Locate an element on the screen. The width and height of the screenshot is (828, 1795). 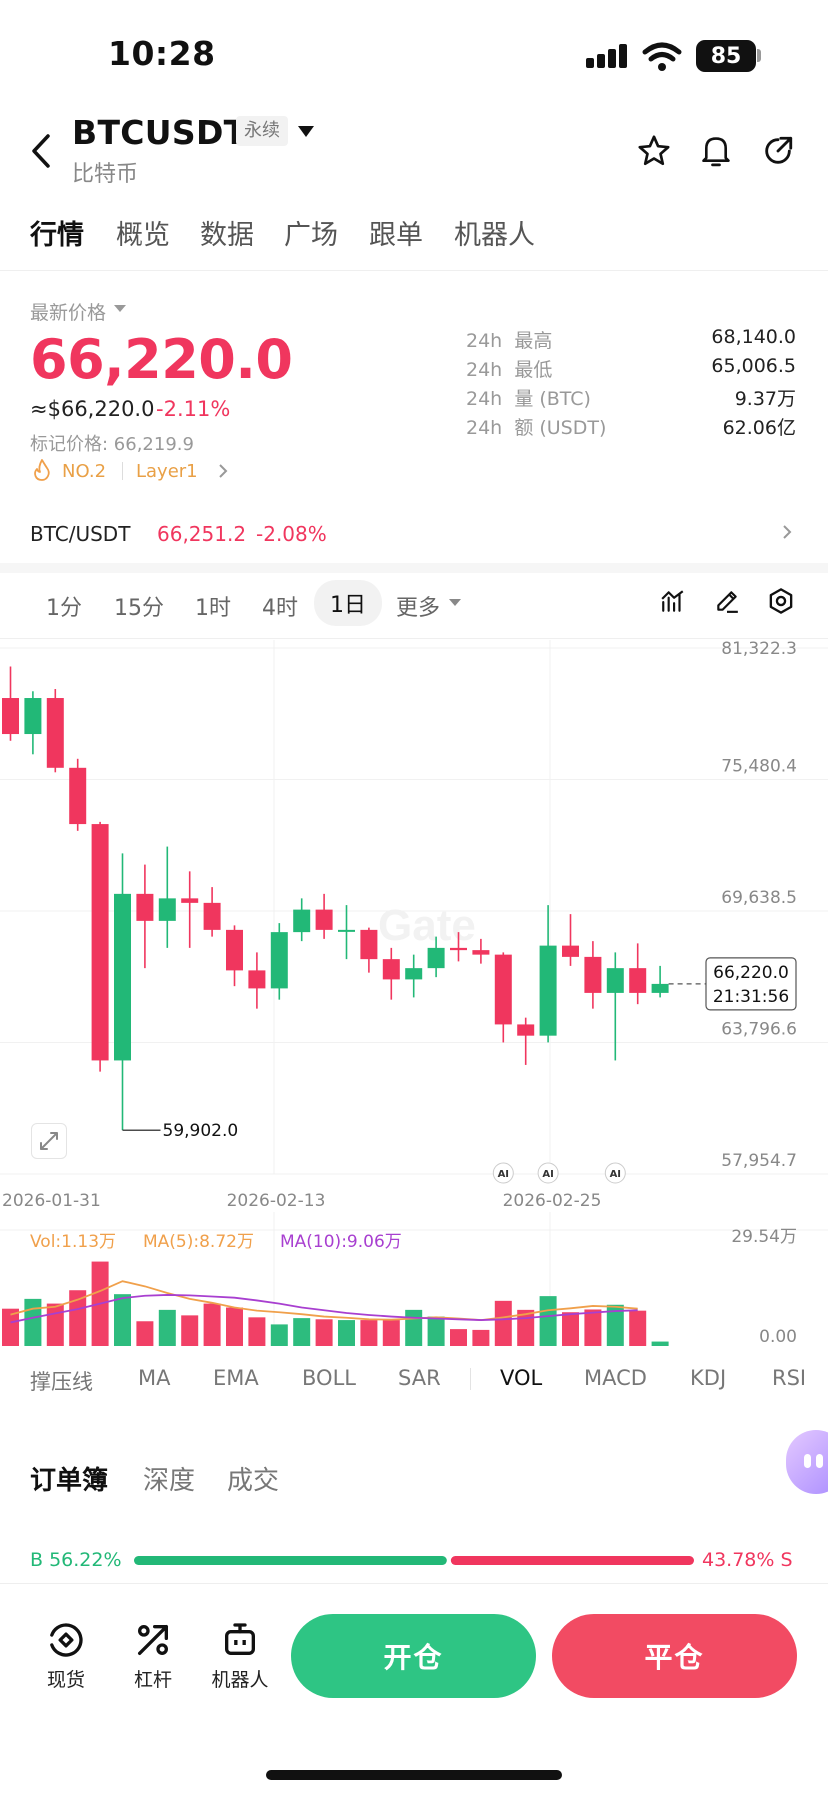
draw-pen-icon is located at coordinates (727, 601).